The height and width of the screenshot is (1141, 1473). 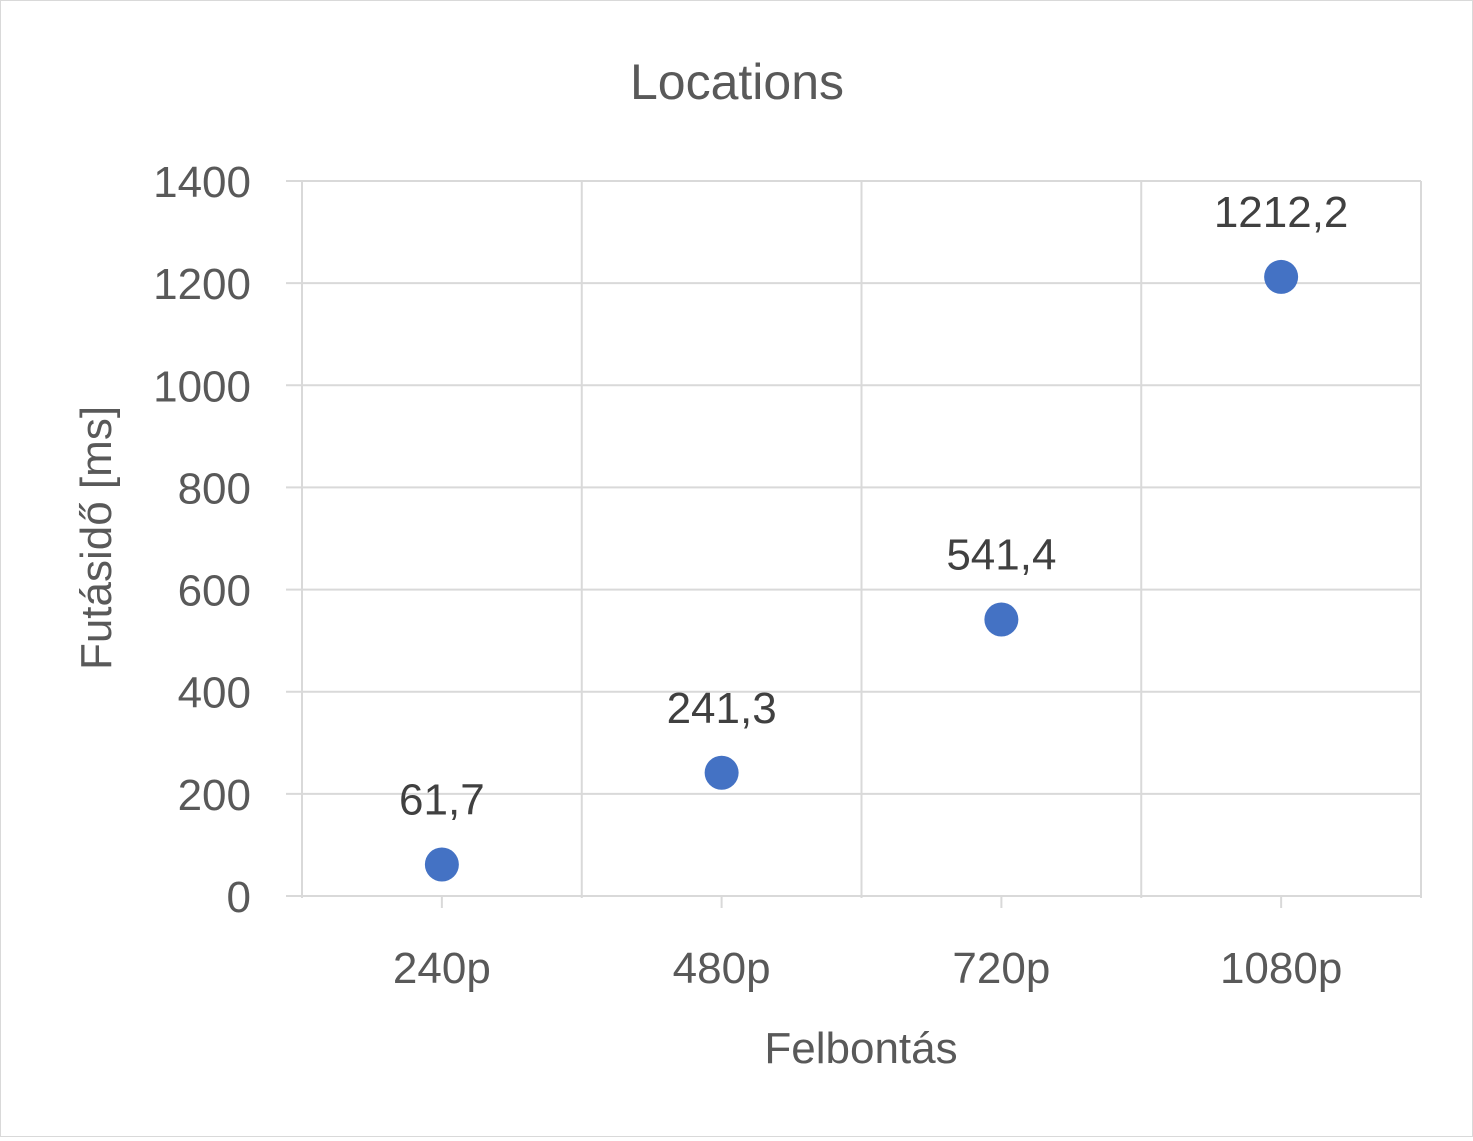 I want to click on data-label: 541,4, so click(x=1001, y=554).